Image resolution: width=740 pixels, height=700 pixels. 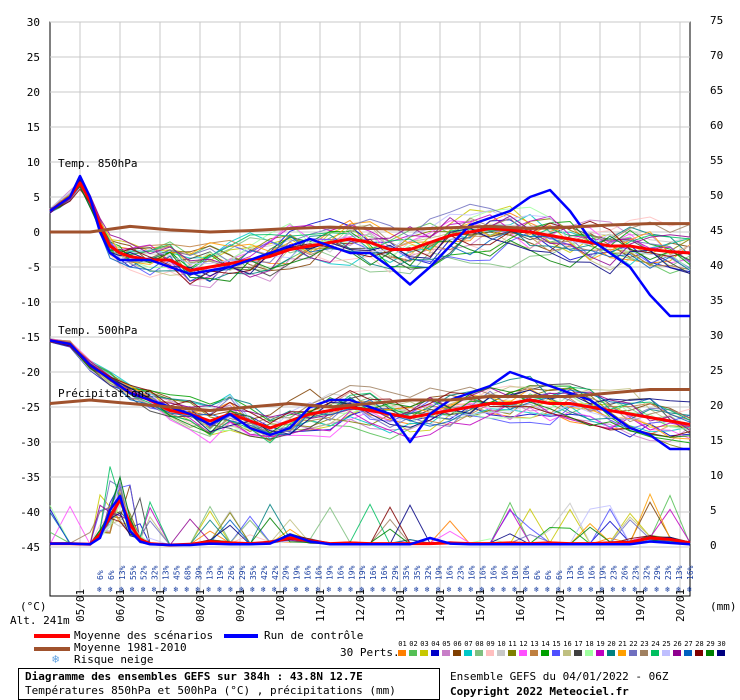 What do you see at coordinates (30, 372) in the screenshot?
I see `left-tick-label: -20` at bounding box center [30, 372].